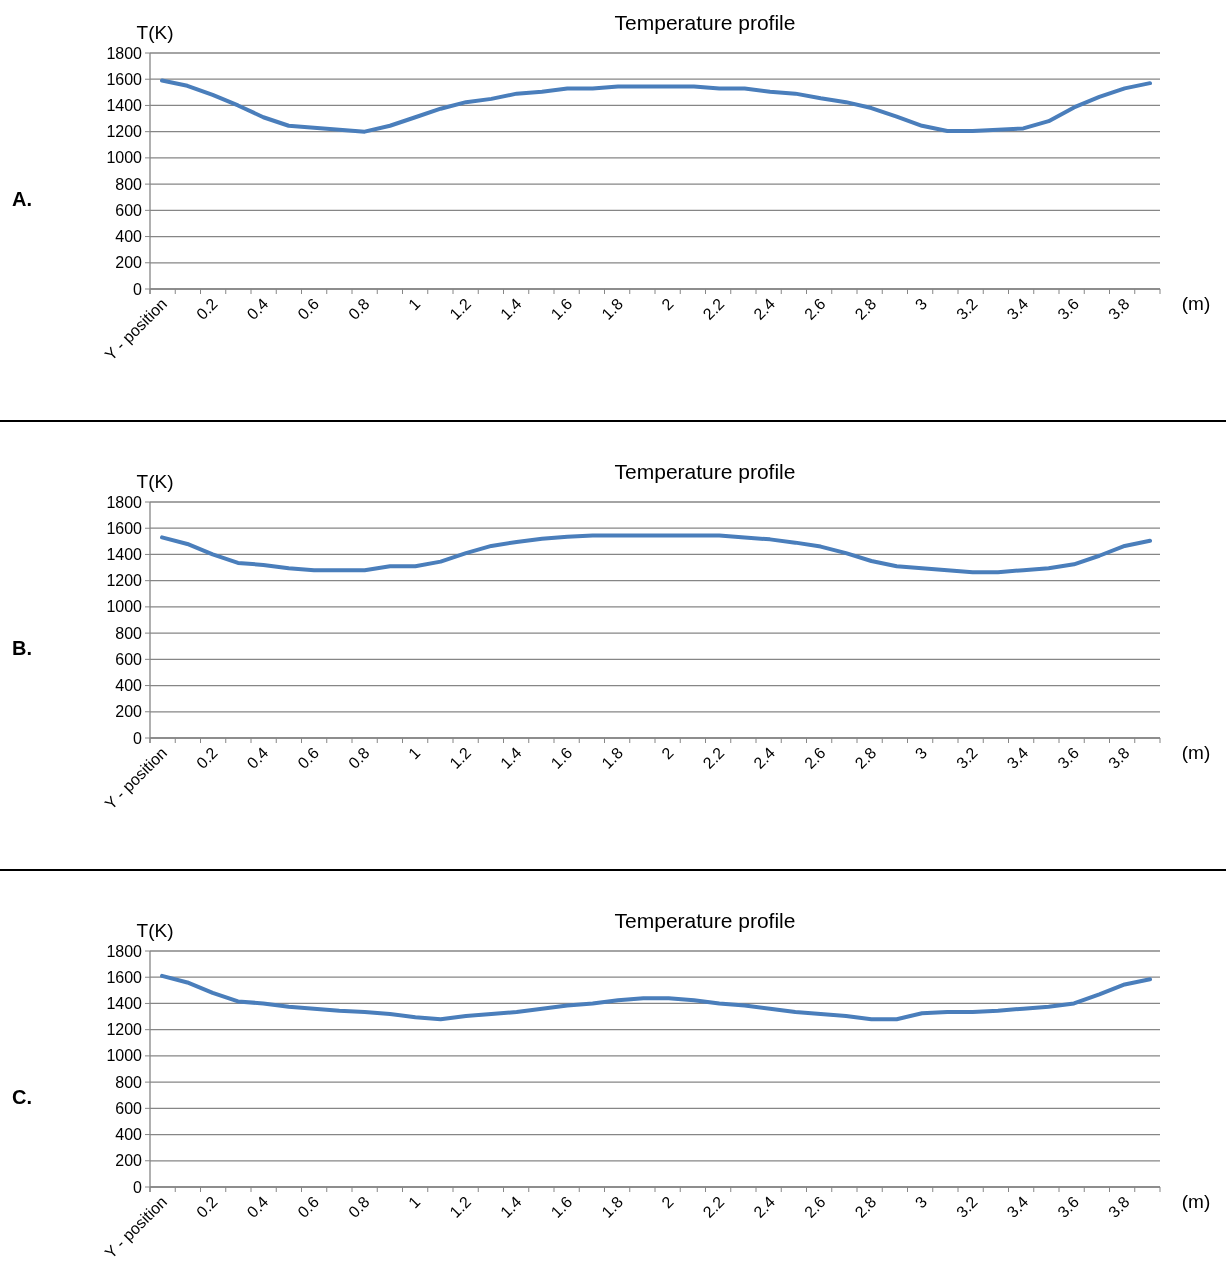 The height and width of the screenshot is (1286, 1226). Describe the element at coordinates (22, 199) in the screenshot. I see `text: A.` at that location.